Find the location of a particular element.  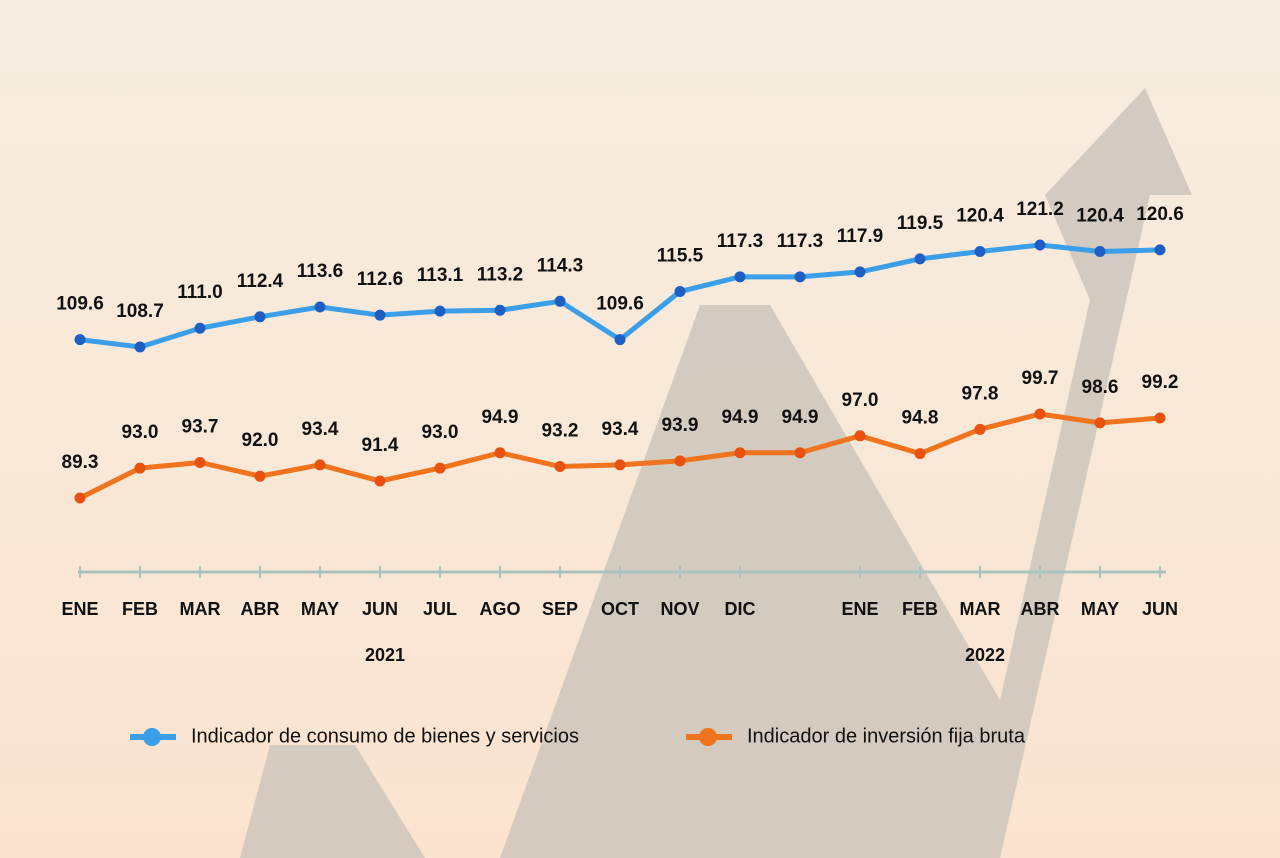

data-label: 91.4 is located at coordinates (380, 445).